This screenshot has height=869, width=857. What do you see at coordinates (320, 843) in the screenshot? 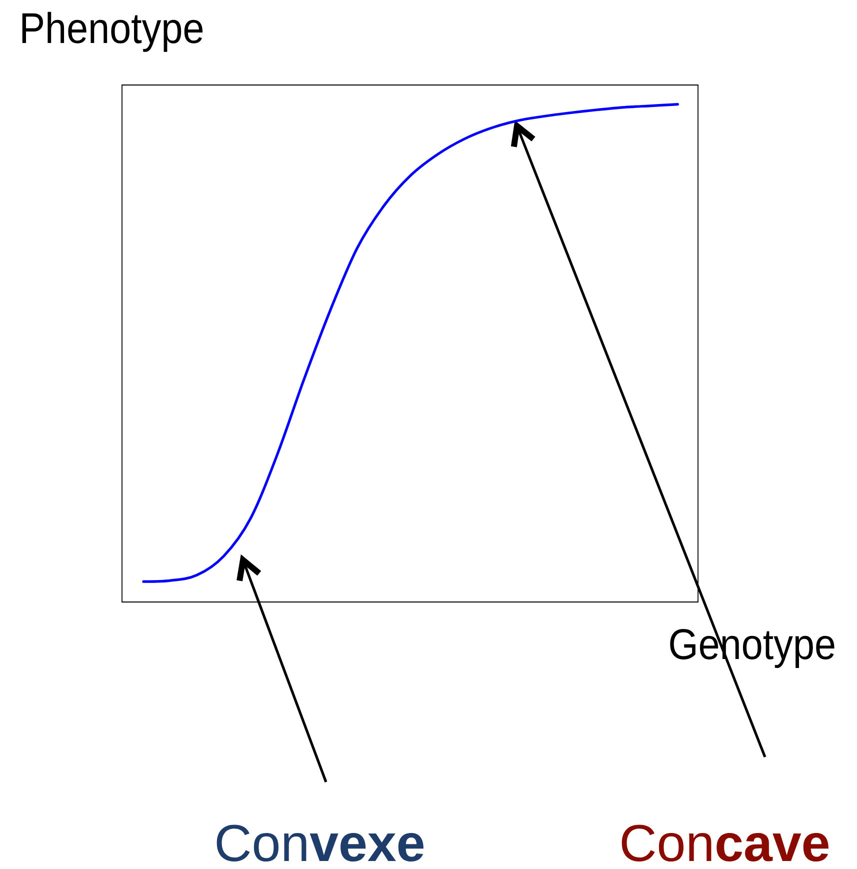
I see `text: Convexe` at bounding box center [320, 843].